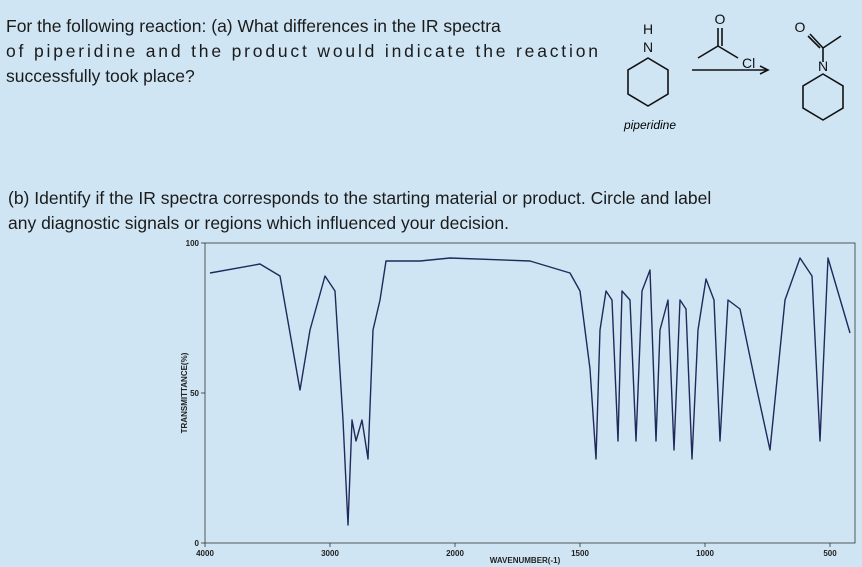 This screenshot has width=862, height=567. What do you see at coordinates (525, 560) in the screenshot?
I see `x-axis-label: WAVENUMBER(-1)` at bounding box center [525, 560].